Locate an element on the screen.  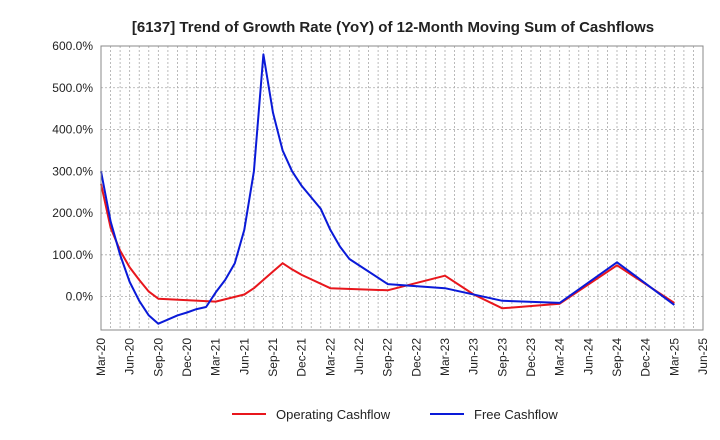
y-tick-label: 0.0% is located at coordinates (80, 297).